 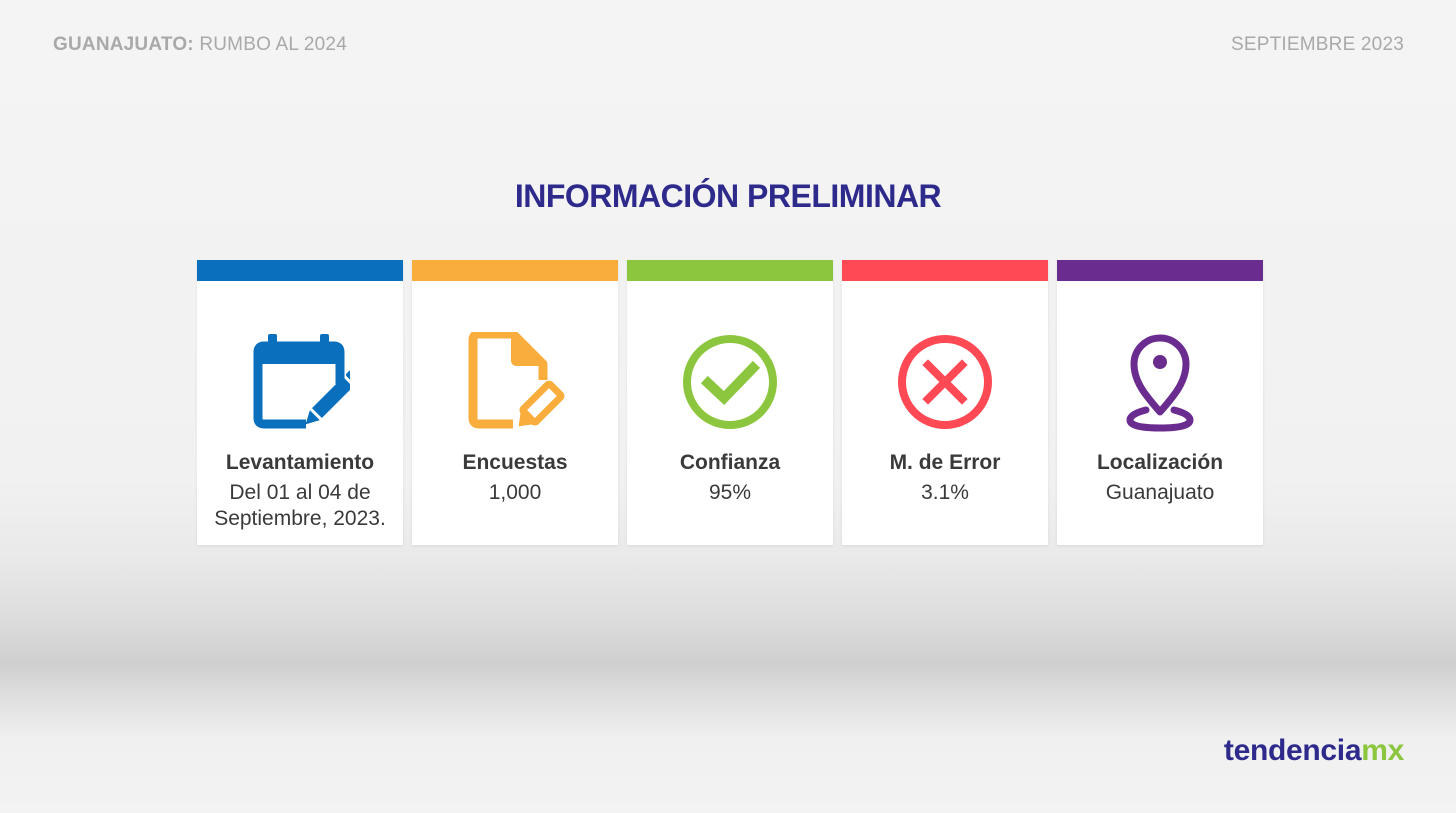 What do you see at coordinates (730, 462) in the screenshot?
I see `card-label: Confianza` at bounding box center [730, 462].